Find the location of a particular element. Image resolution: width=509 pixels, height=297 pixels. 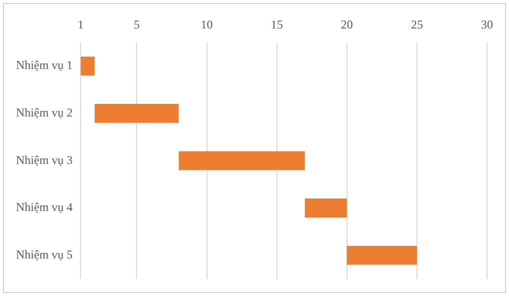

y-tick-label: Nhiệm vụ 5 is located at coordinates (44, 254).